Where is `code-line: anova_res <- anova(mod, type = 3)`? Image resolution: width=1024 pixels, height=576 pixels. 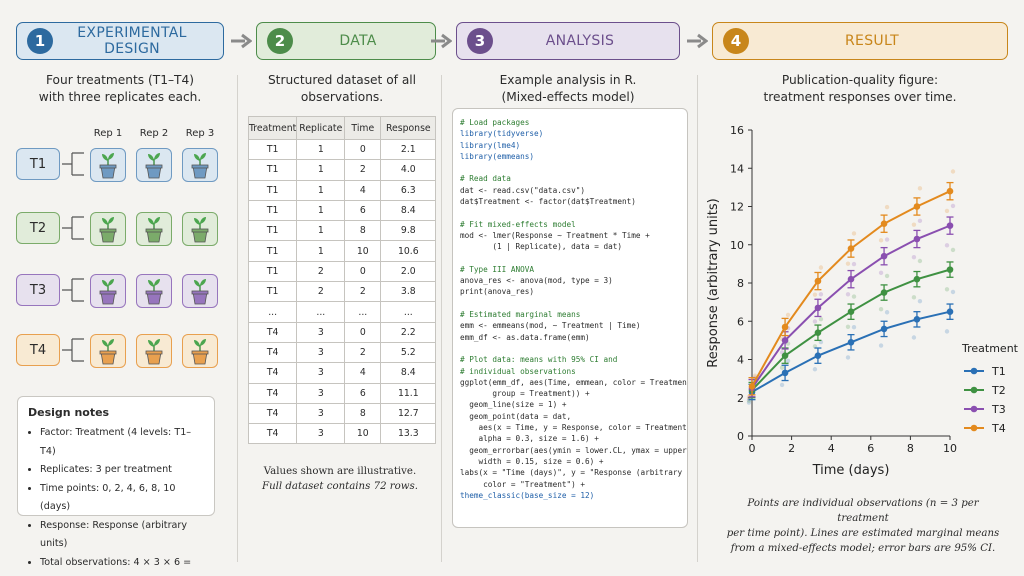 code-line: anova_res <- anova(mod, type = 3) is located at coordinates (536, 281).